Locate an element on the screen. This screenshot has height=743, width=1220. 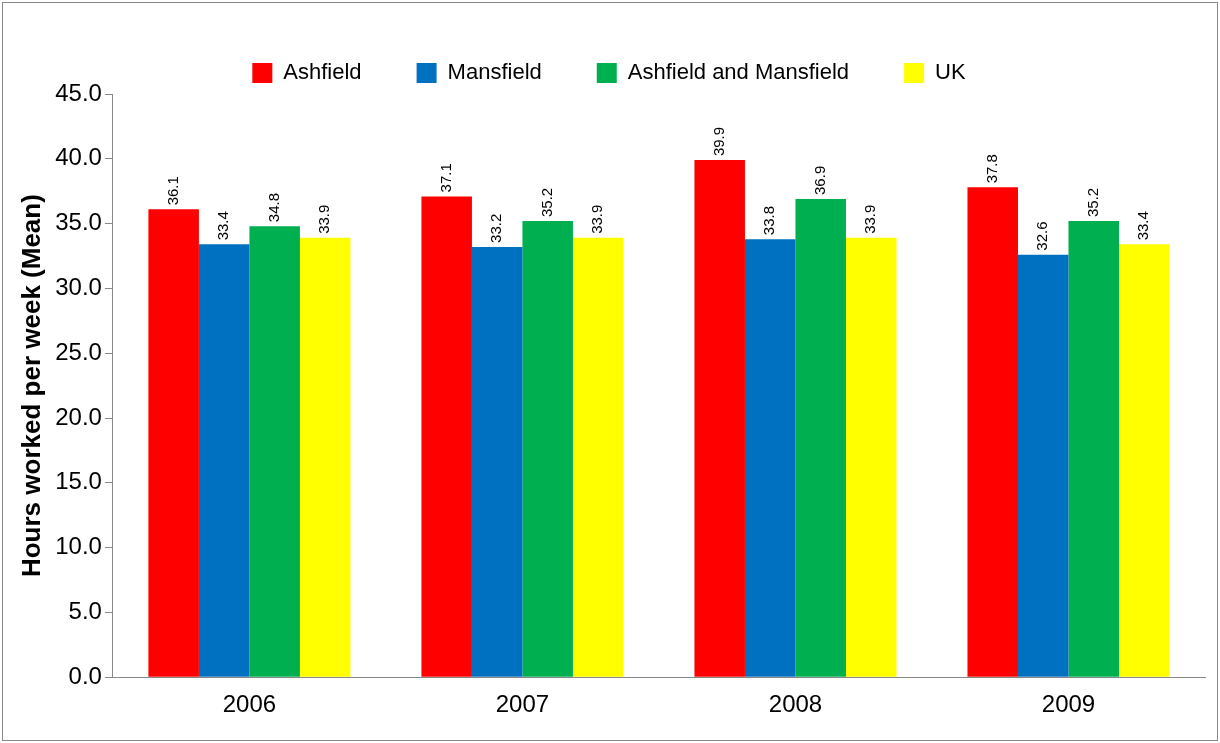
x-tick-label: 2007 is located at coordinates (522, 704).